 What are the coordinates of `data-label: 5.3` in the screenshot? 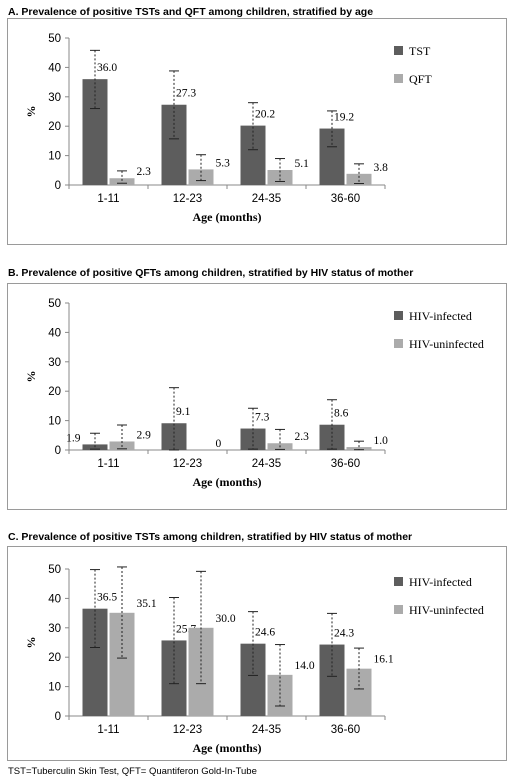 It's located at (223, 163).